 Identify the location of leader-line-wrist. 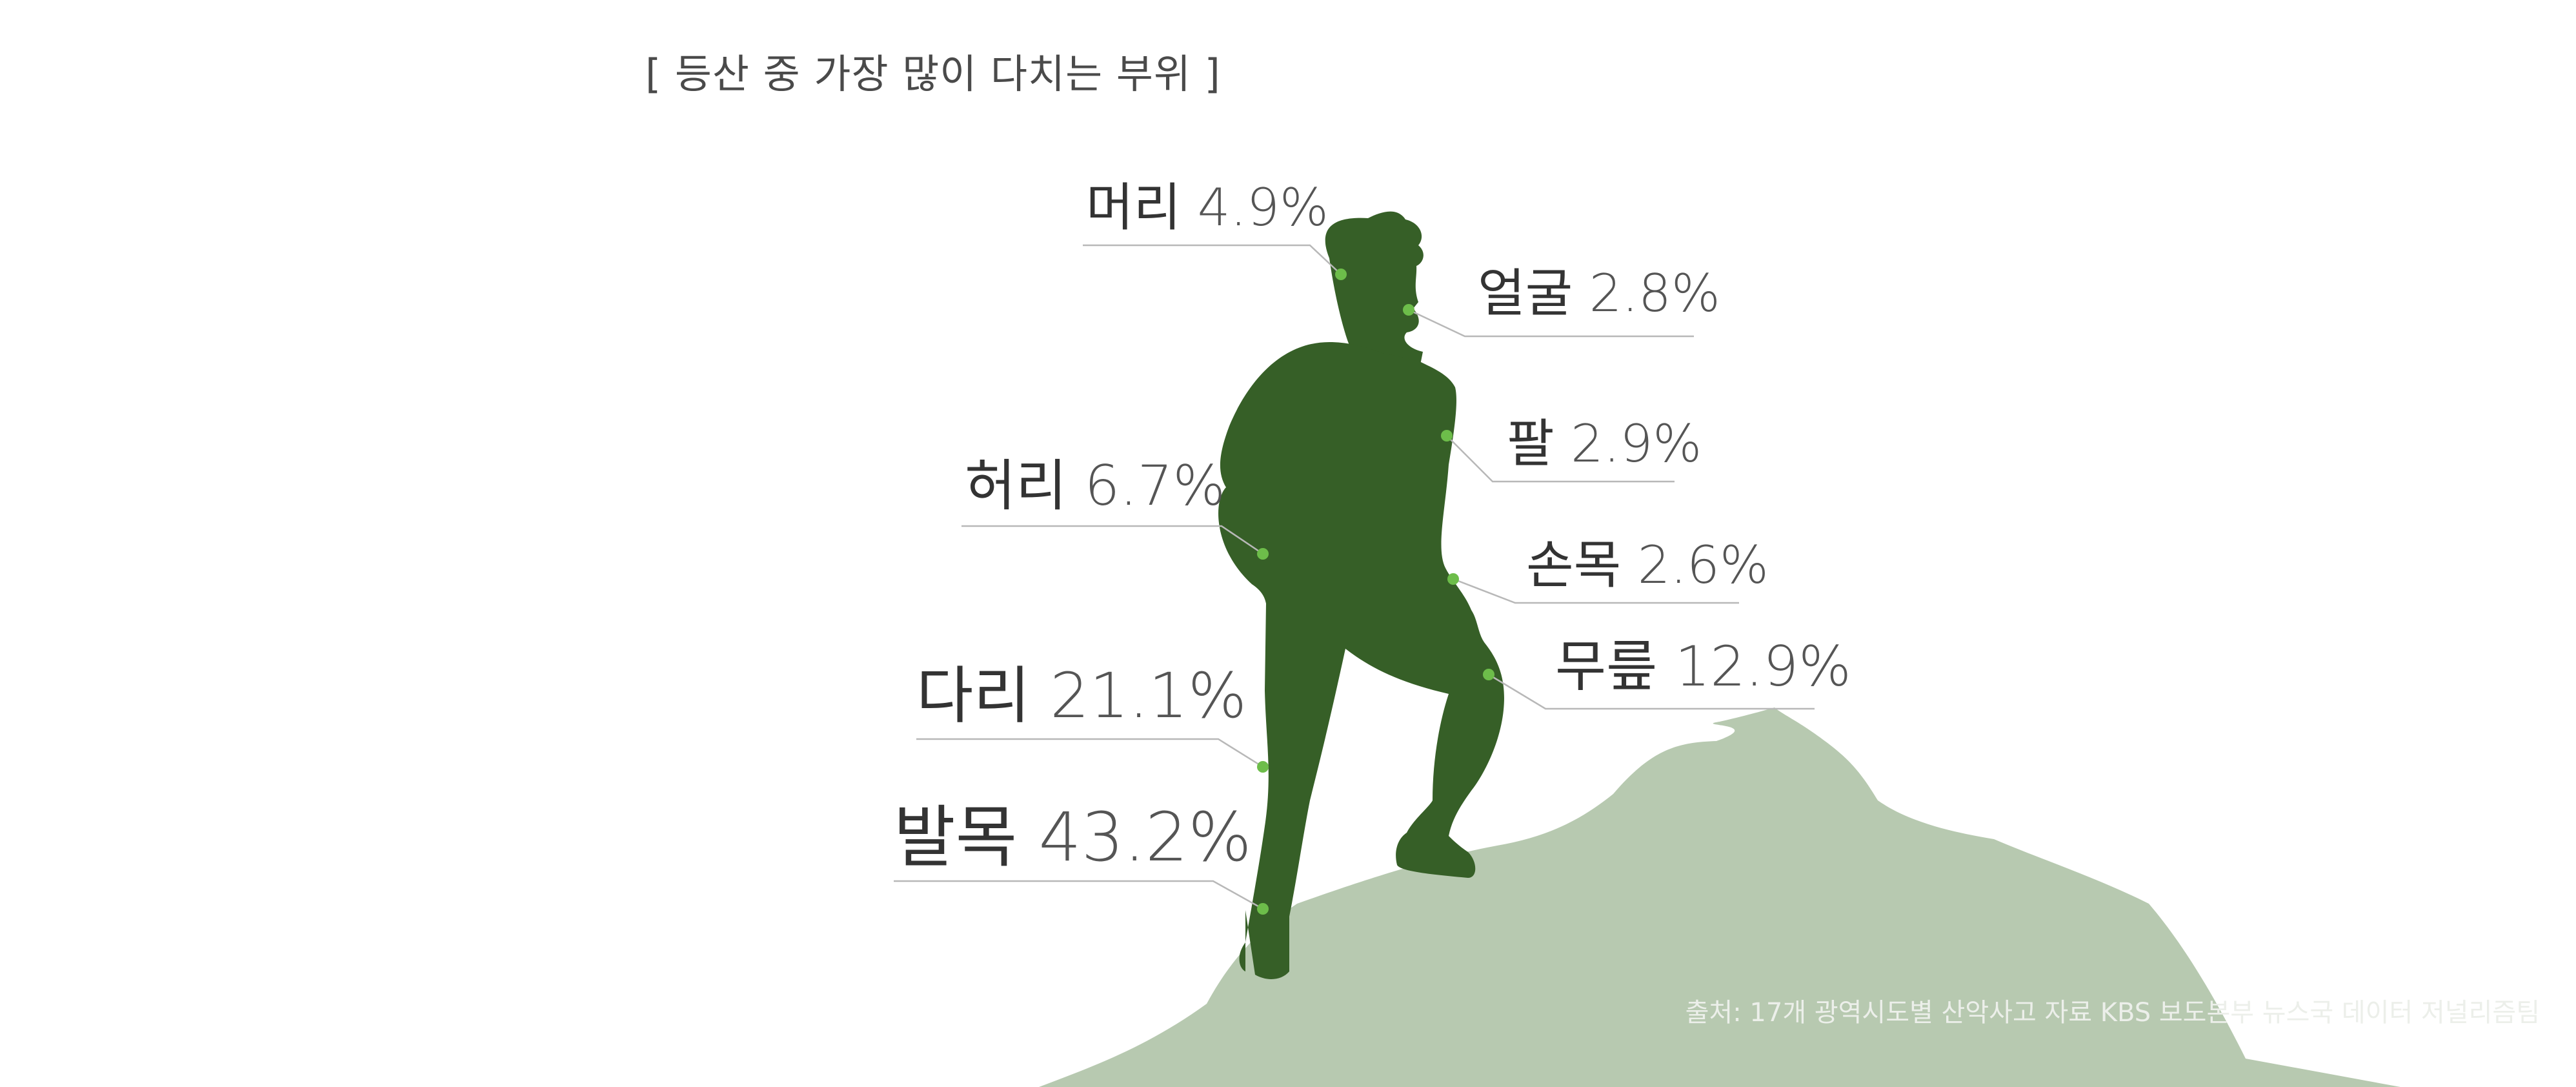
(1596, 591).